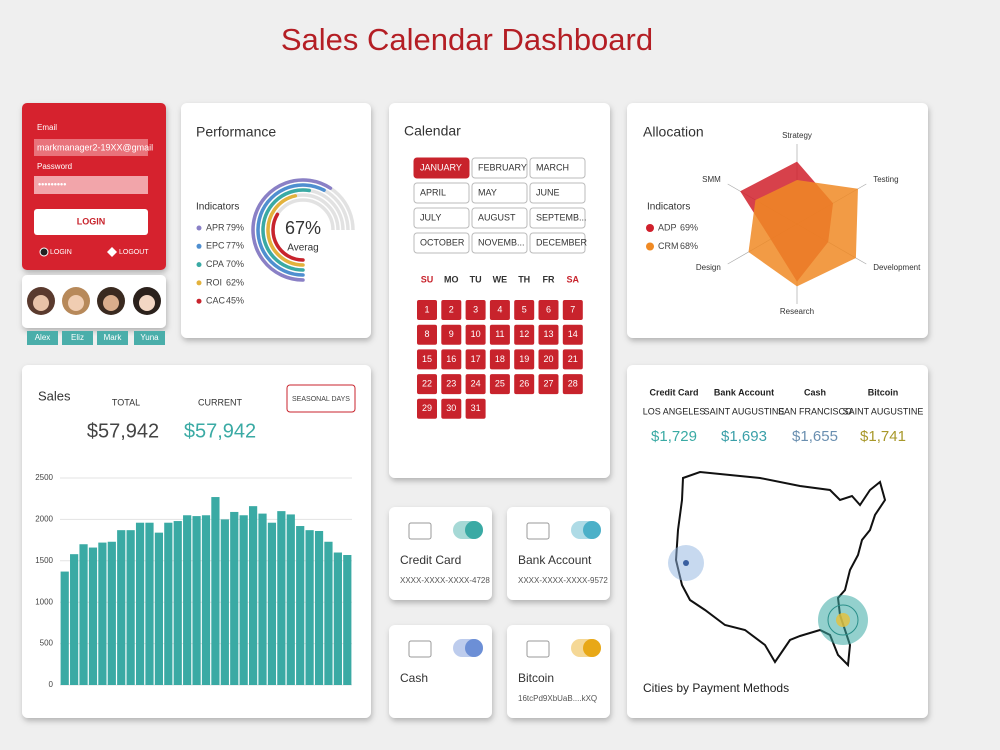 Image resolution: width=1000 pixels, height=750 pixels. What do you see at coordinates (123, 431) in the screenshot?
I see `total-value: $57,942` at bounding box center [123, 431].